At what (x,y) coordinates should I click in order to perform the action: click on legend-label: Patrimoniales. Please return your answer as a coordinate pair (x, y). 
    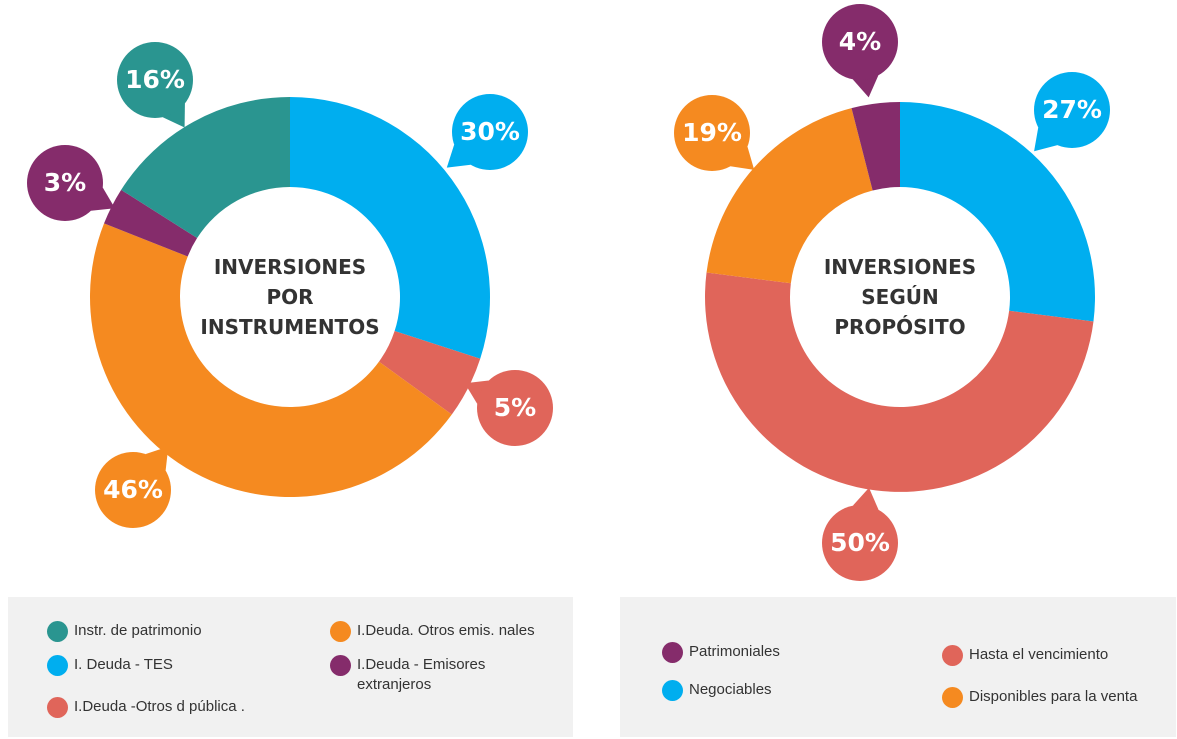
    Looking at the image, I should click on (734, 651).